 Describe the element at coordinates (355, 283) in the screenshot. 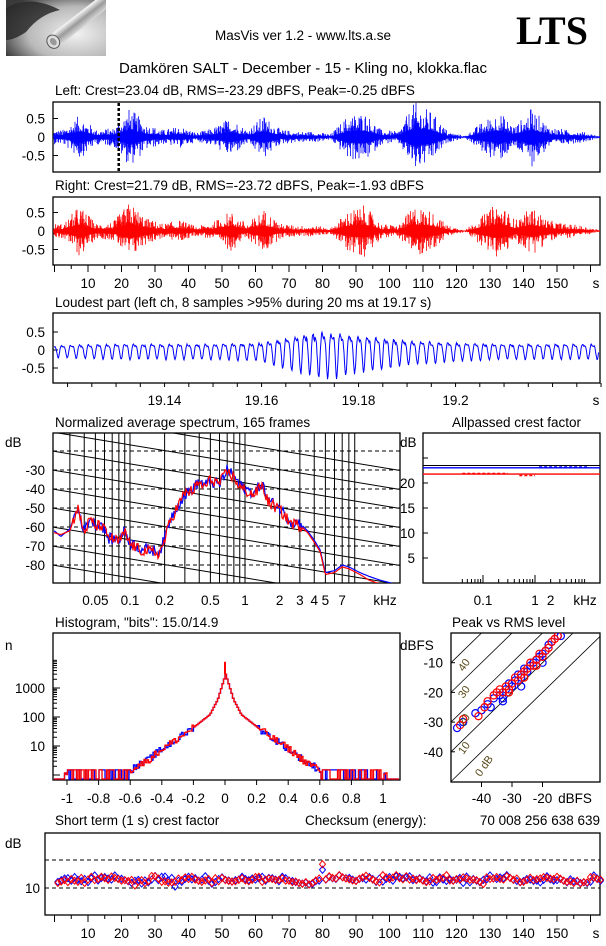

I see `waveform-time-axis-label: 90` at that location.